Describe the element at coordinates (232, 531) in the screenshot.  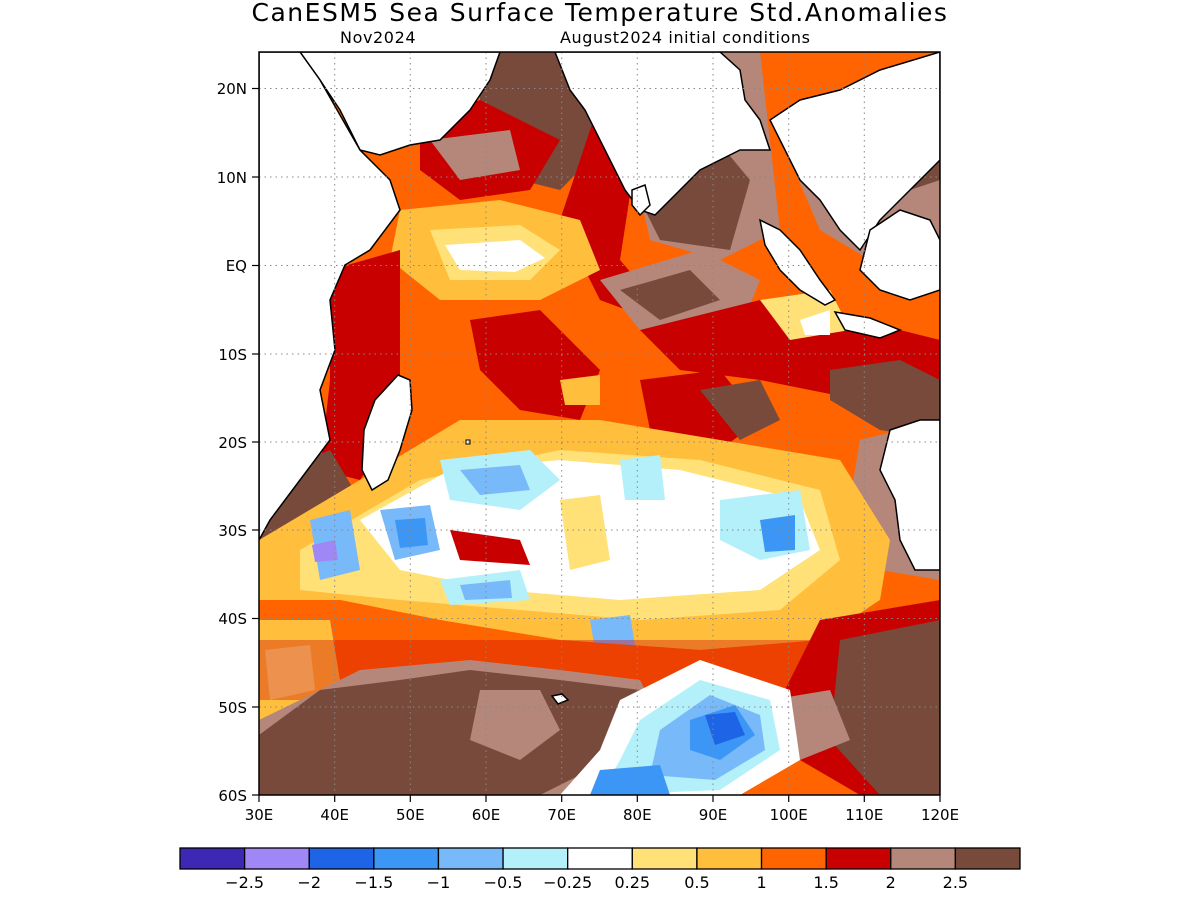
I see `lat-label: 30S` at that location.